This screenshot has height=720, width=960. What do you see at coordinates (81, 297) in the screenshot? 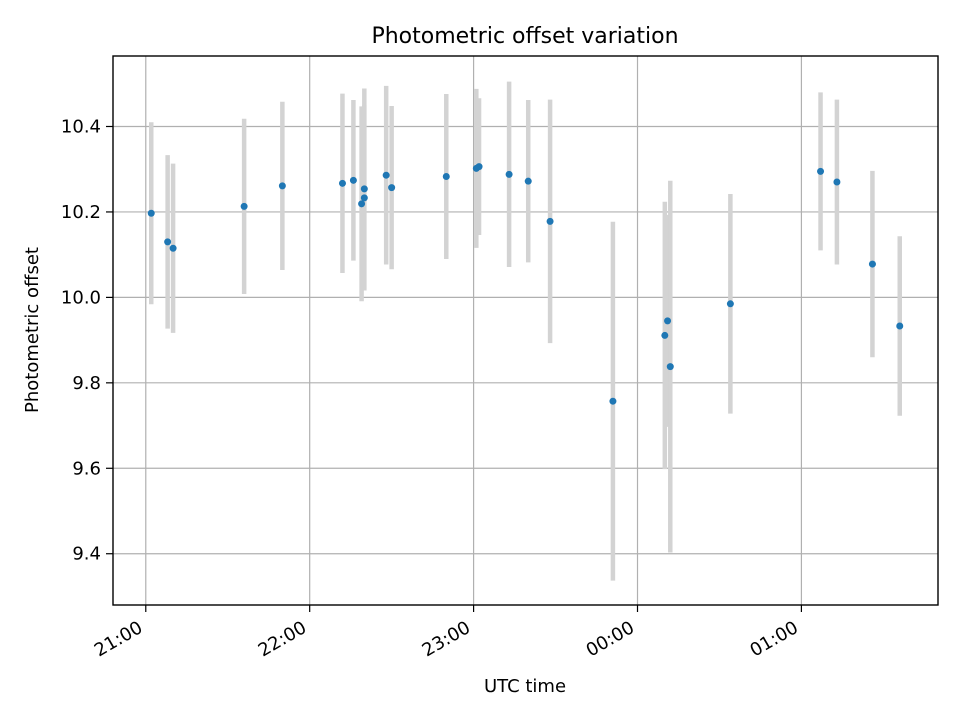
I see `y-tick-label: 10.0` at bounding box center [81, 297].